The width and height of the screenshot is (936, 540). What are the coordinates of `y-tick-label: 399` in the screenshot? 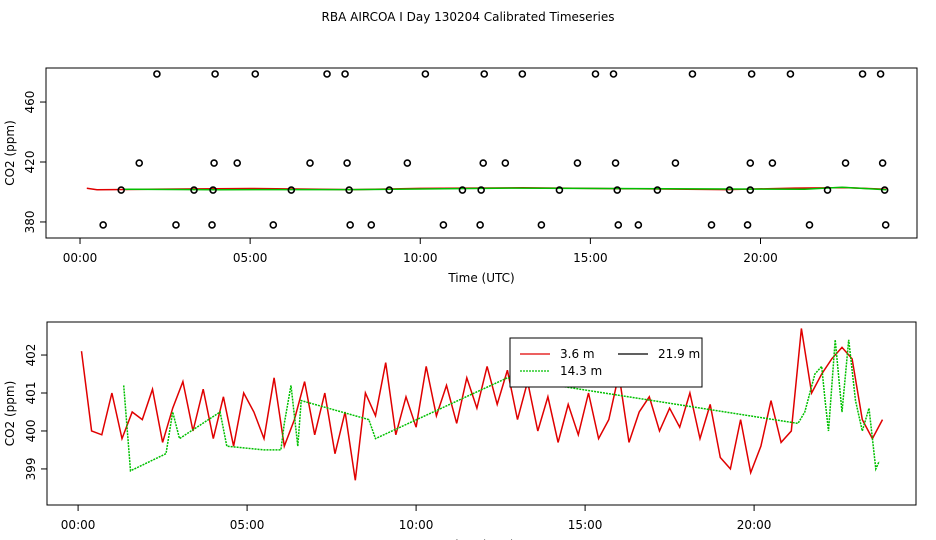 It's located at (31, 468).